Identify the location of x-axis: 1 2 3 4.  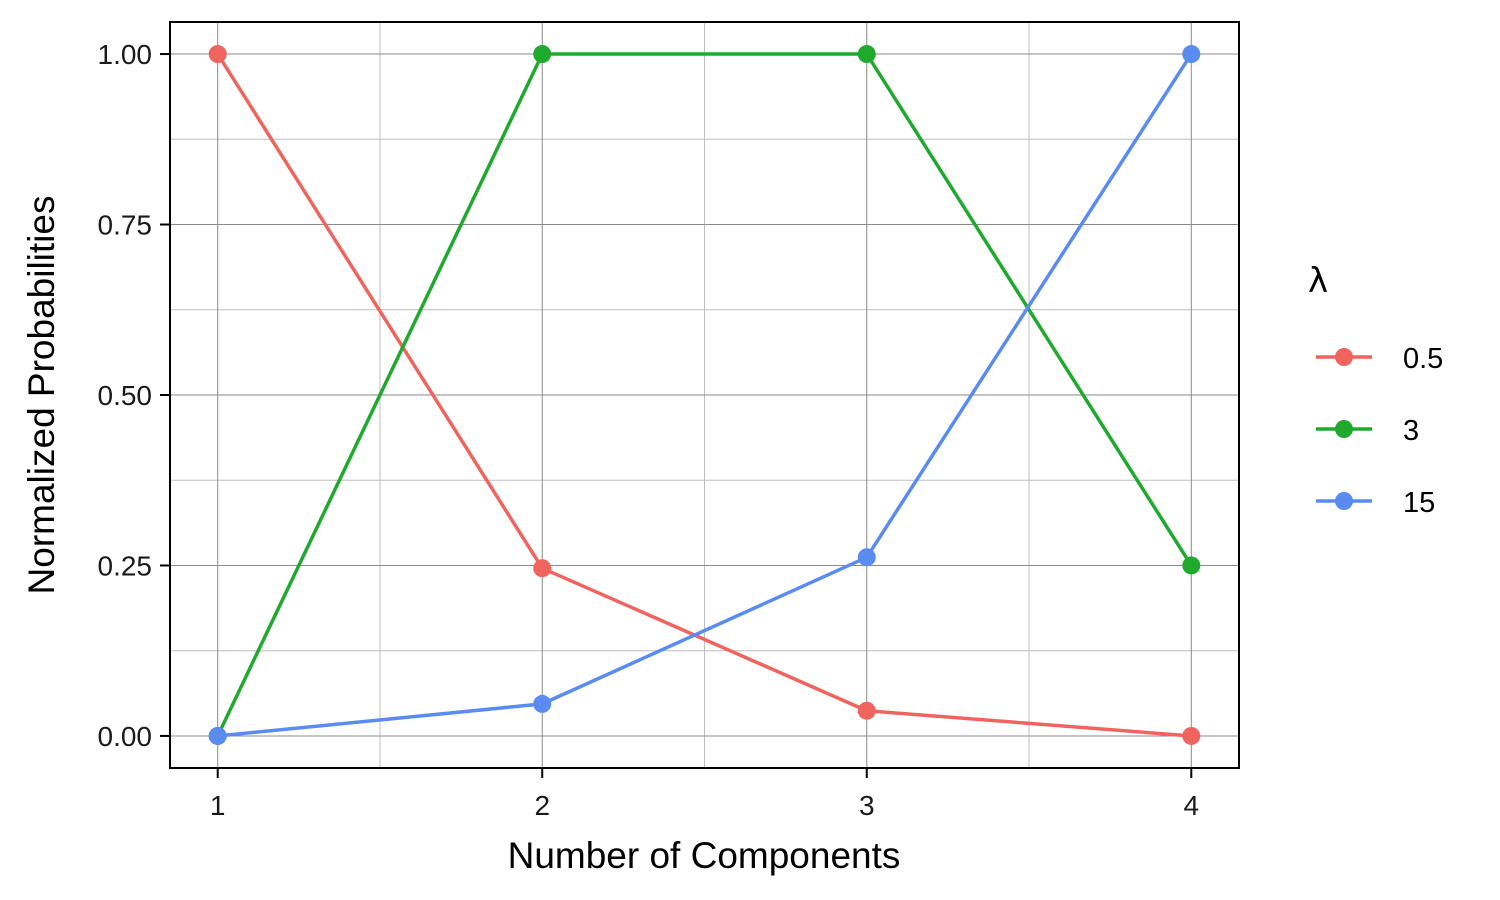
(704, 794).